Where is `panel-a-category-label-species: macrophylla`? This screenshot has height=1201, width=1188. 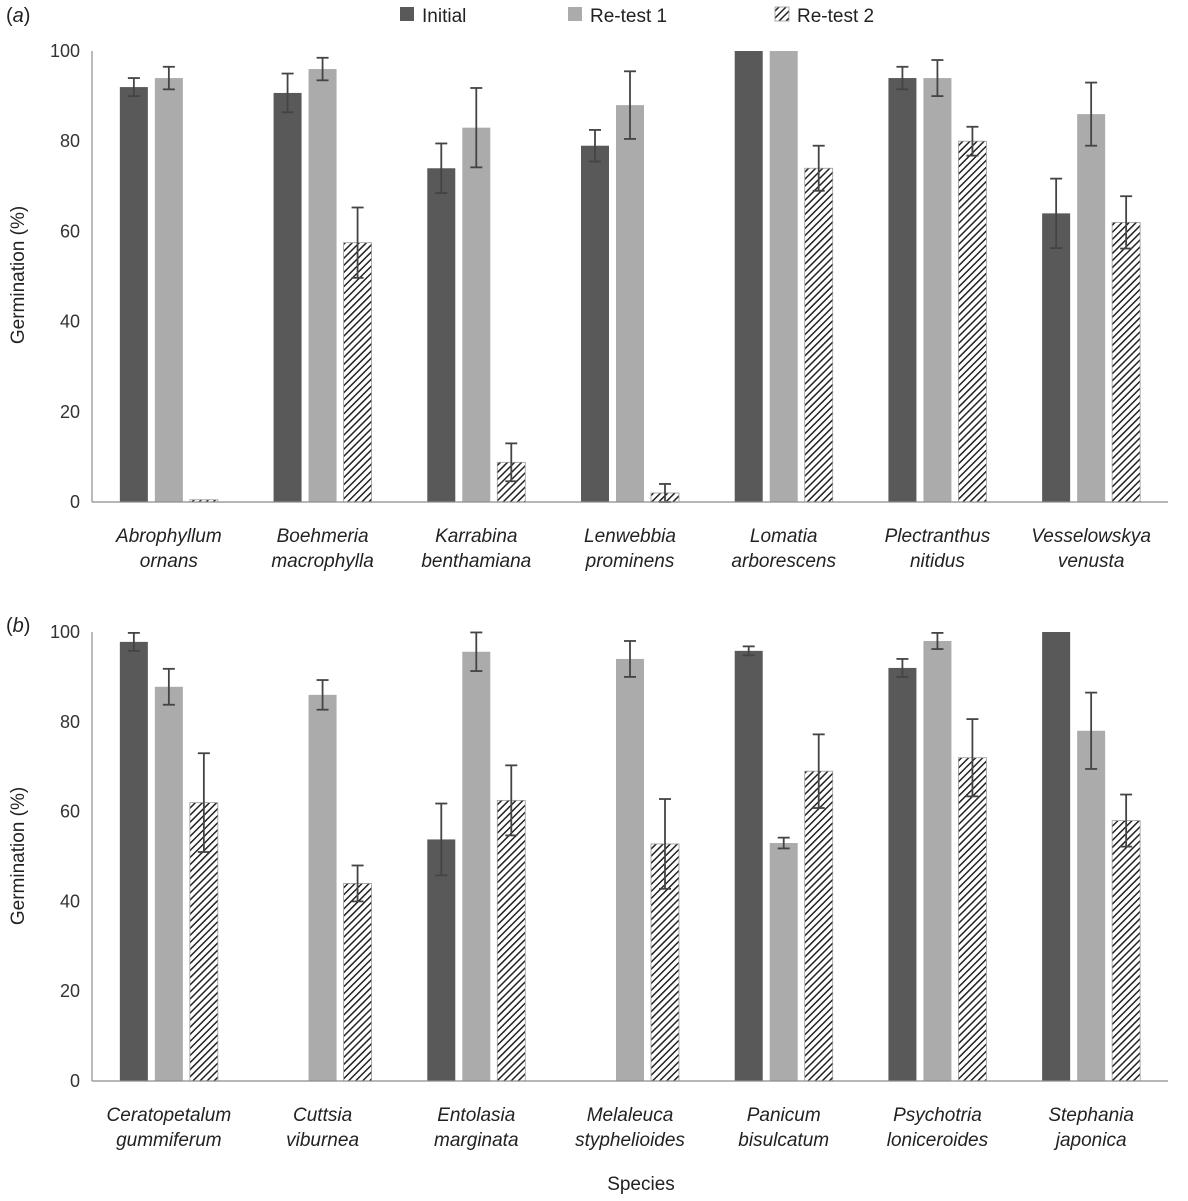 panel-a-category-label-species: macrophylla is located at coordinates (322, 561).